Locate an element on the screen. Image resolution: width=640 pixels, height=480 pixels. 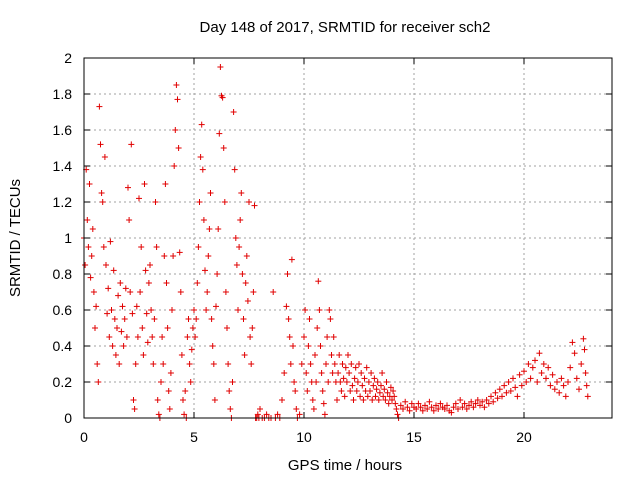
x-tick-label: 5 is located at coordinates (194, 437).